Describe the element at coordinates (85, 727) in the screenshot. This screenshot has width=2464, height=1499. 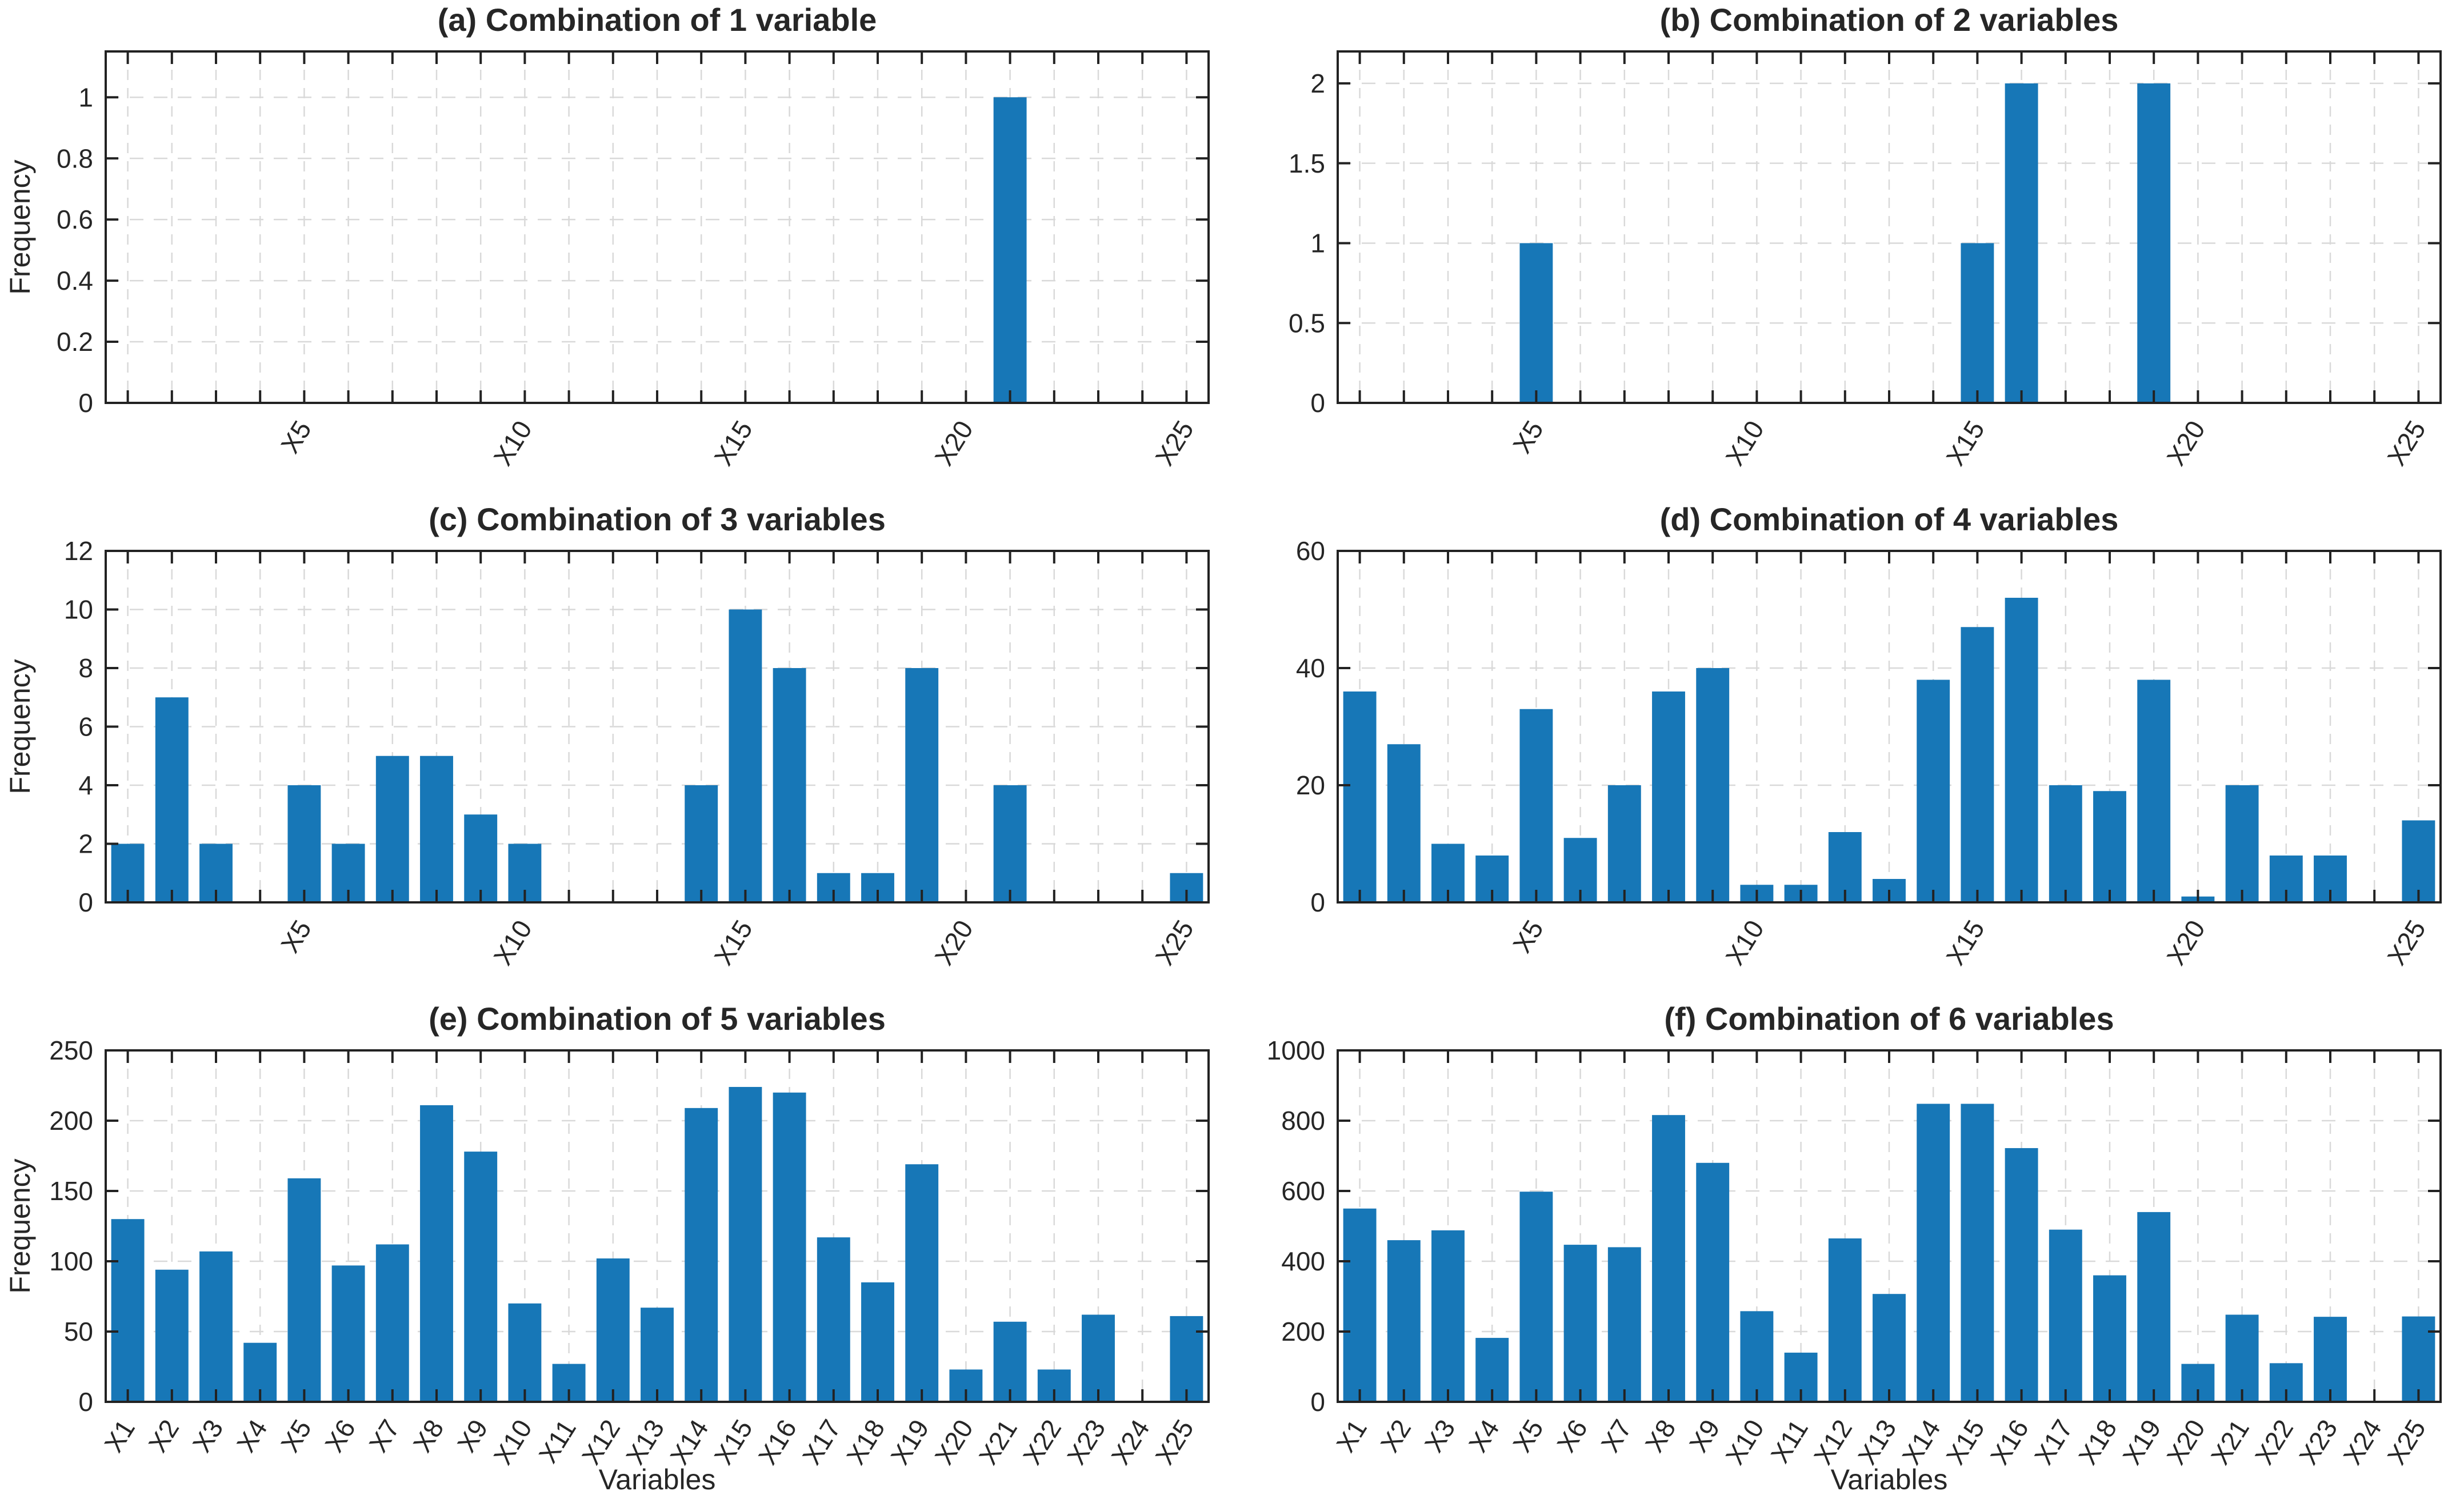
I see `y-tick-label: 6` at that location.